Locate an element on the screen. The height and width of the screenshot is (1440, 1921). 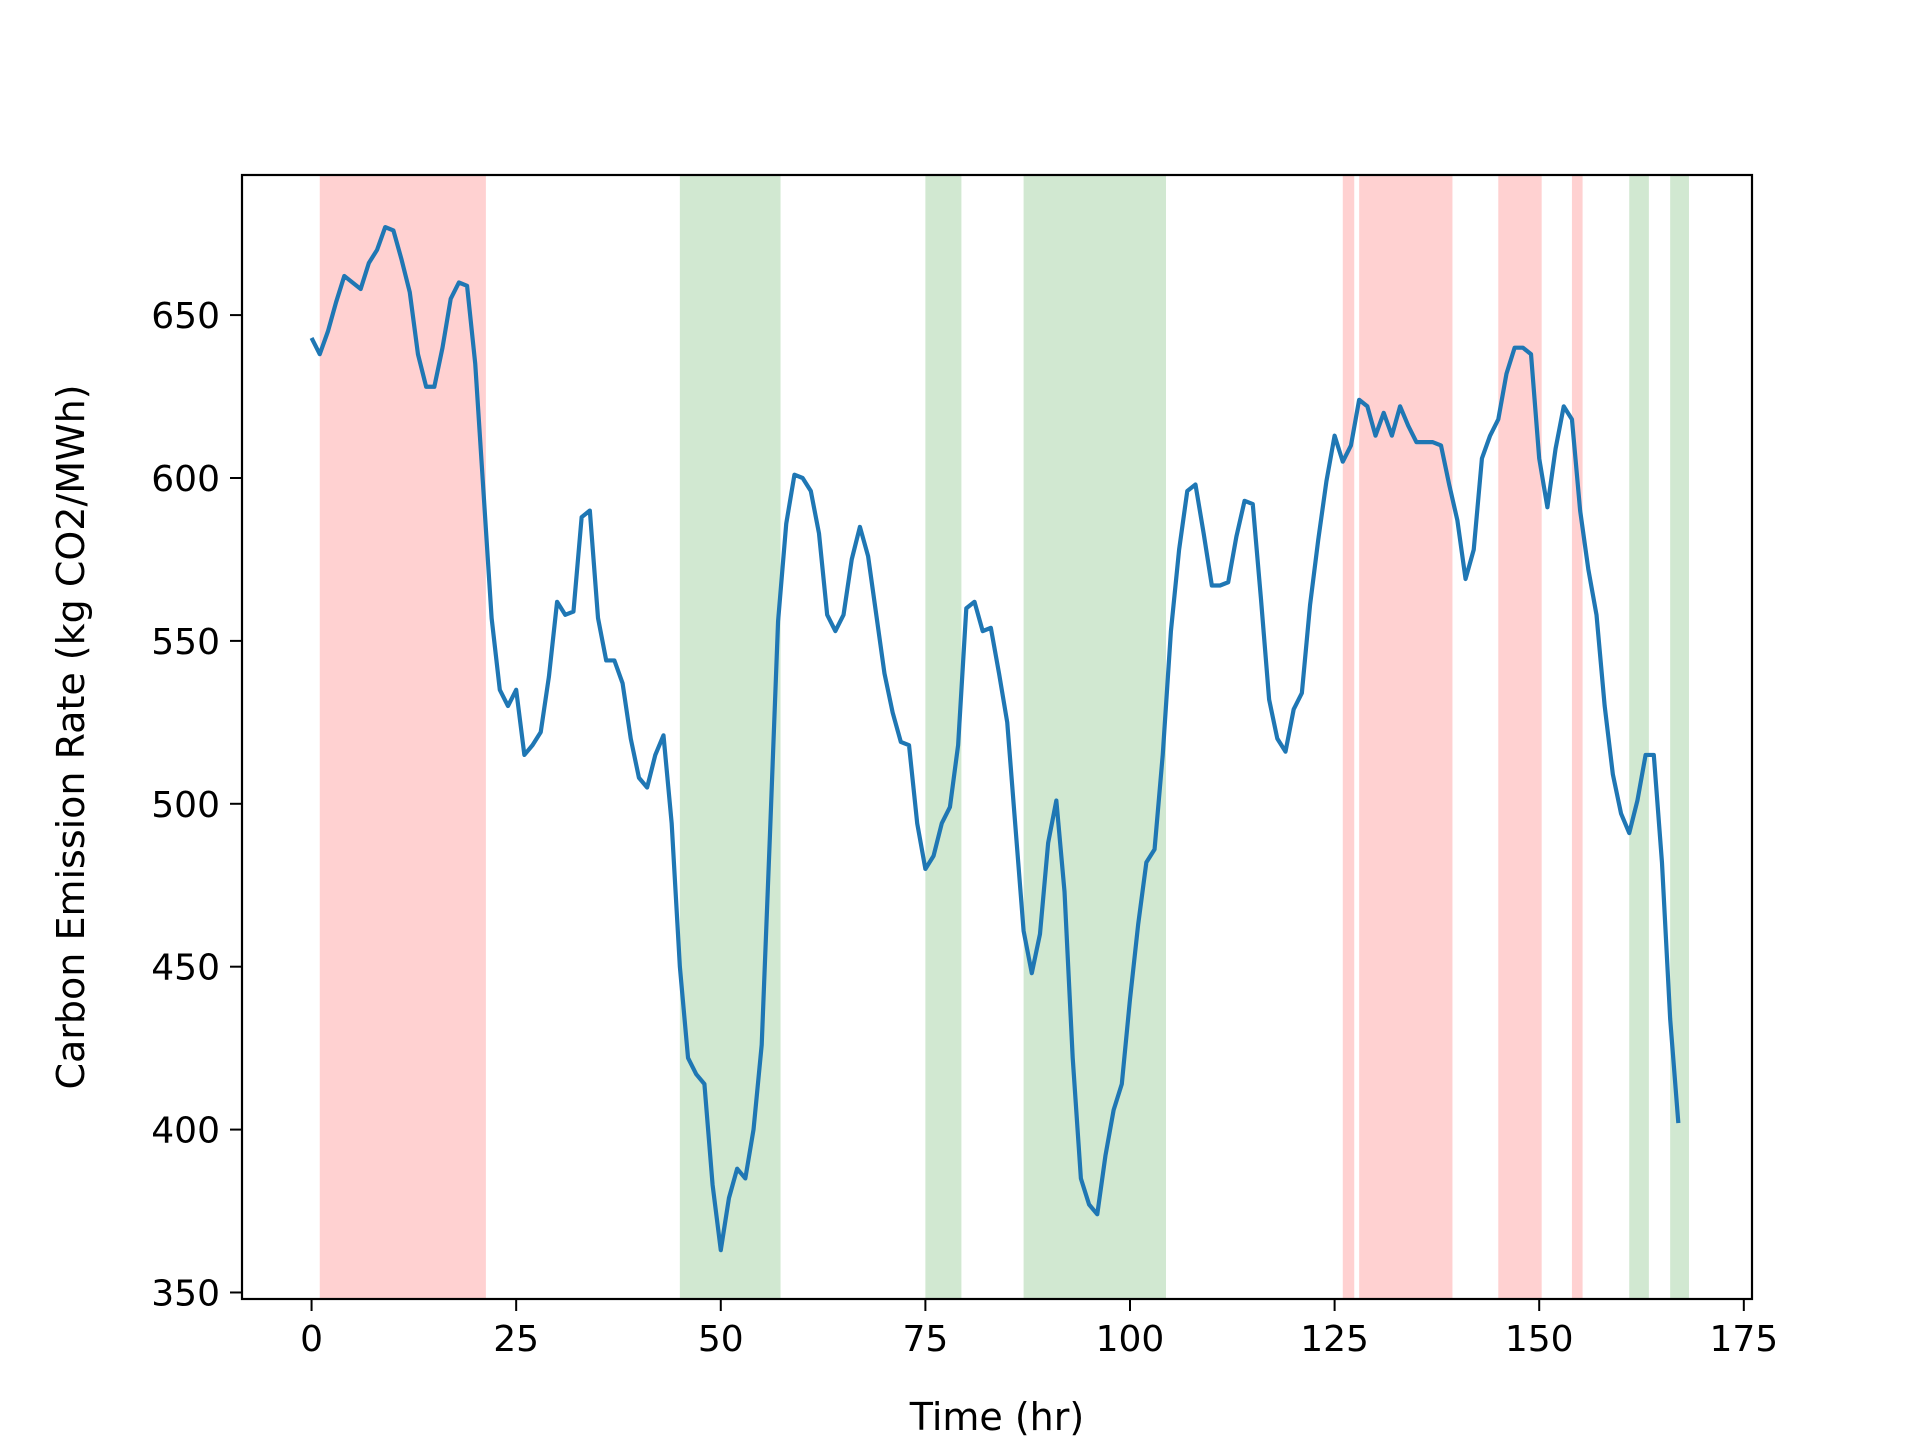
x-tick-label: 25 is located at coordinates (516, 1339).